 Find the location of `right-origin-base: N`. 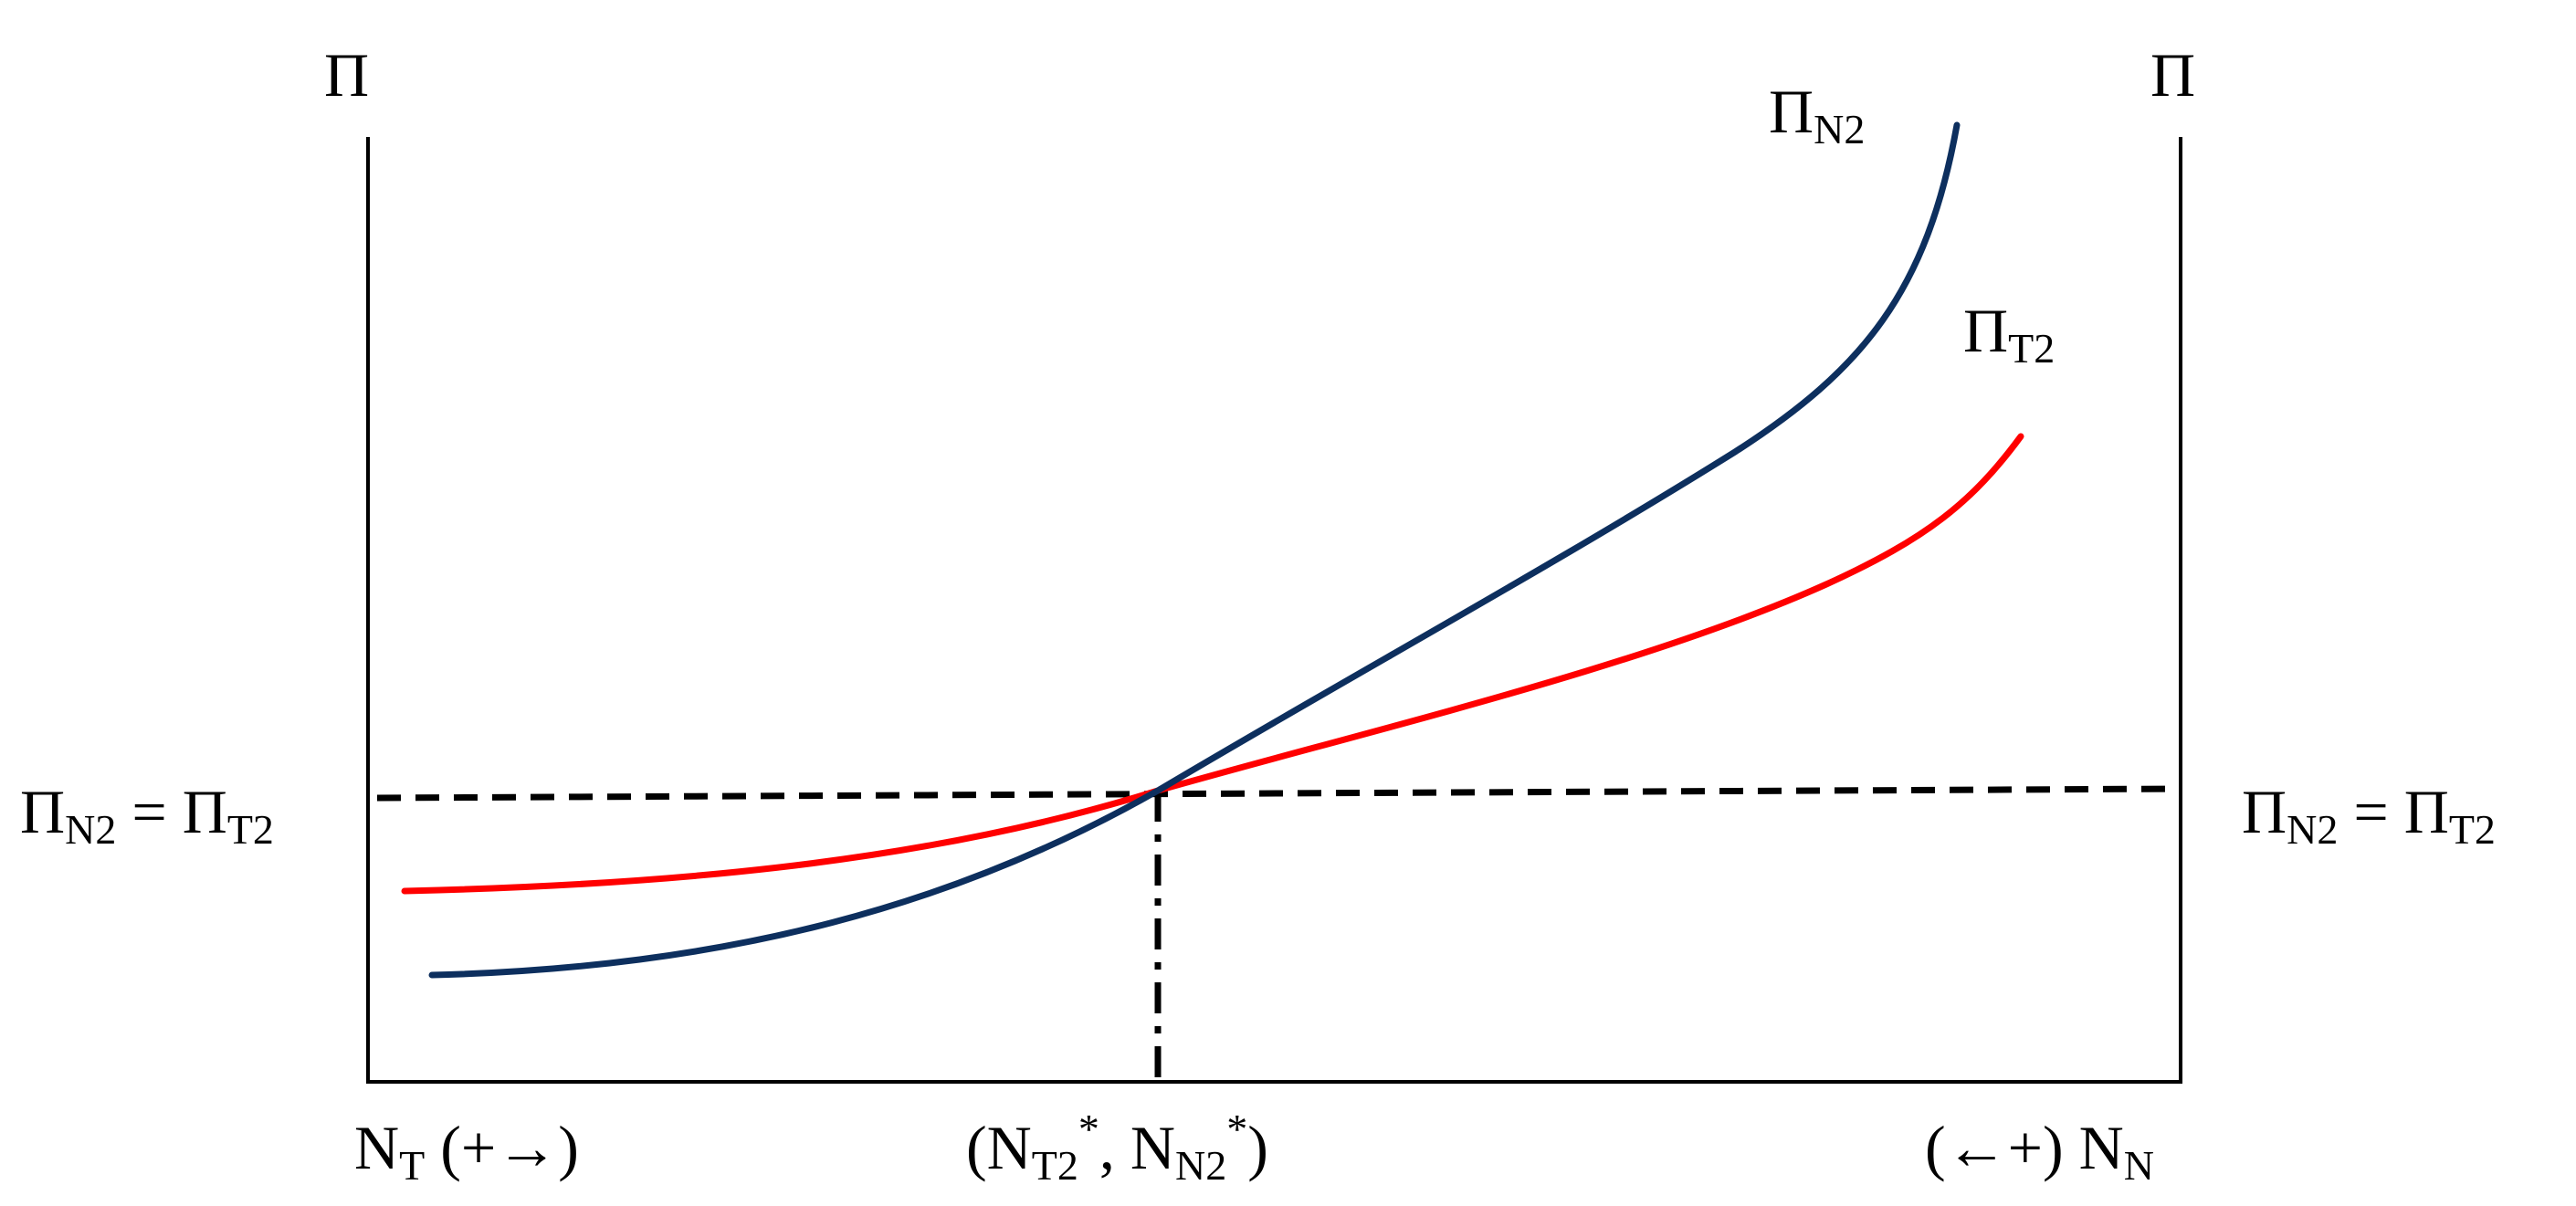

right-origin-base: N is located at coordinates (2101, 1147).